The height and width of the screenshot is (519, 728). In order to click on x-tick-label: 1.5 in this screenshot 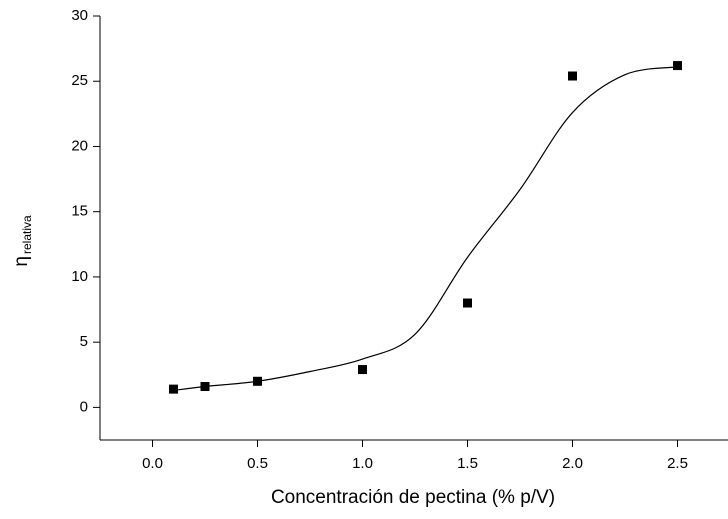, I will do `click(467, 463)`.